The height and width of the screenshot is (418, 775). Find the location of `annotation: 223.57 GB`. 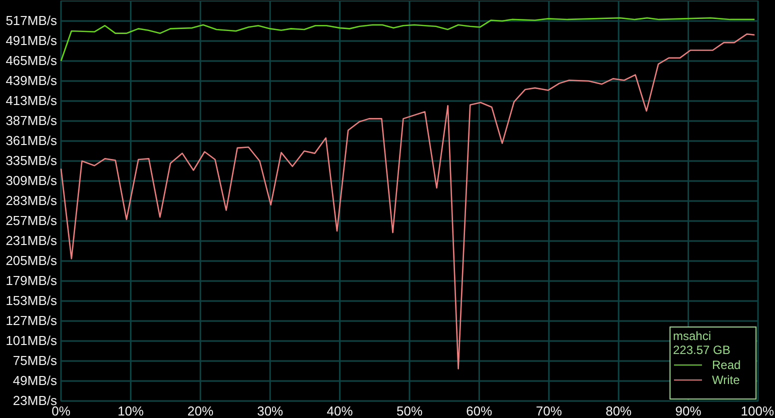

annotation: 223.57 GB is located at coordinates (701, 350).